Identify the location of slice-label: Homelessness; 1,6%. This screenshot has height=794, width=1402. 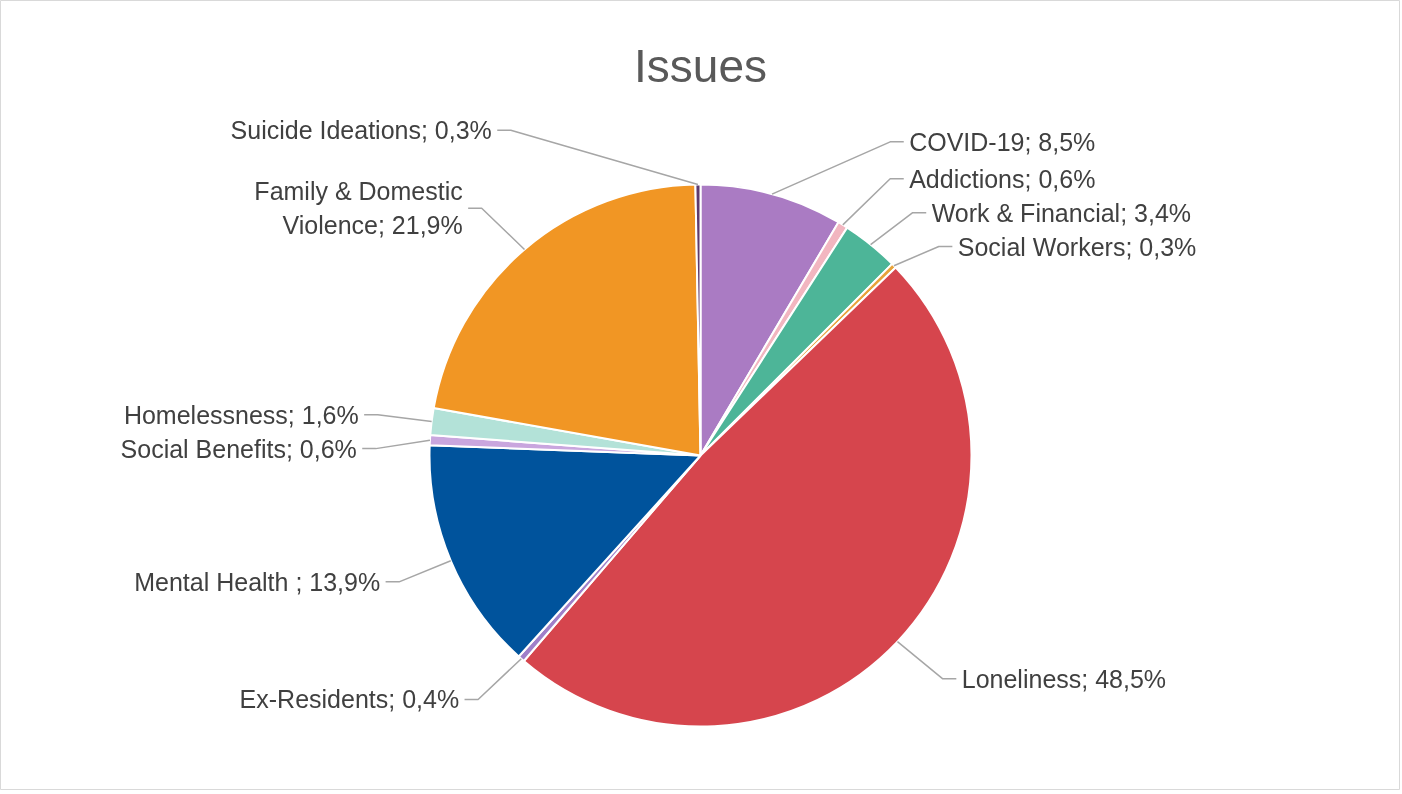
(241, 414).